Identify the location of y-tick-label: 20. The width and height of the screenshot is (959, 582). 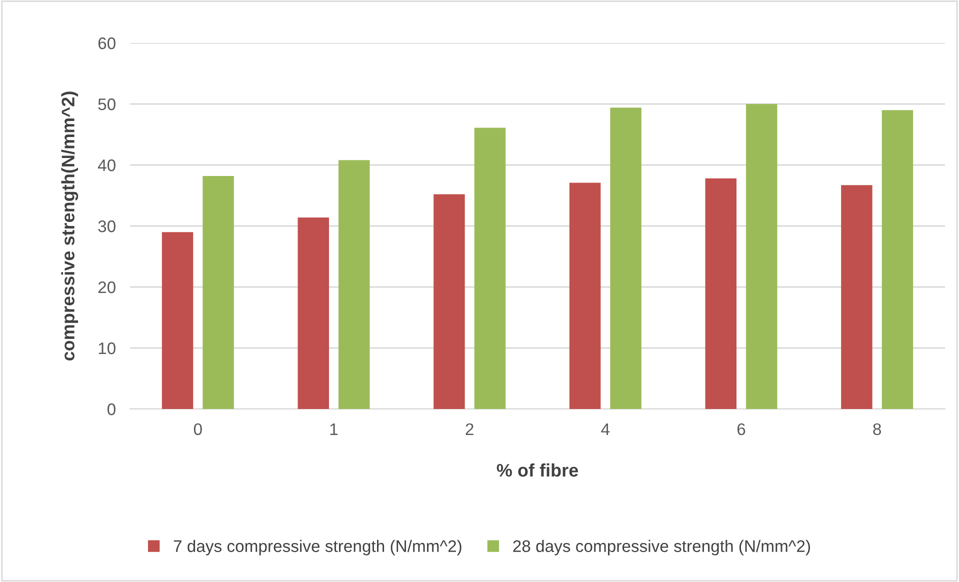
(107, 287).